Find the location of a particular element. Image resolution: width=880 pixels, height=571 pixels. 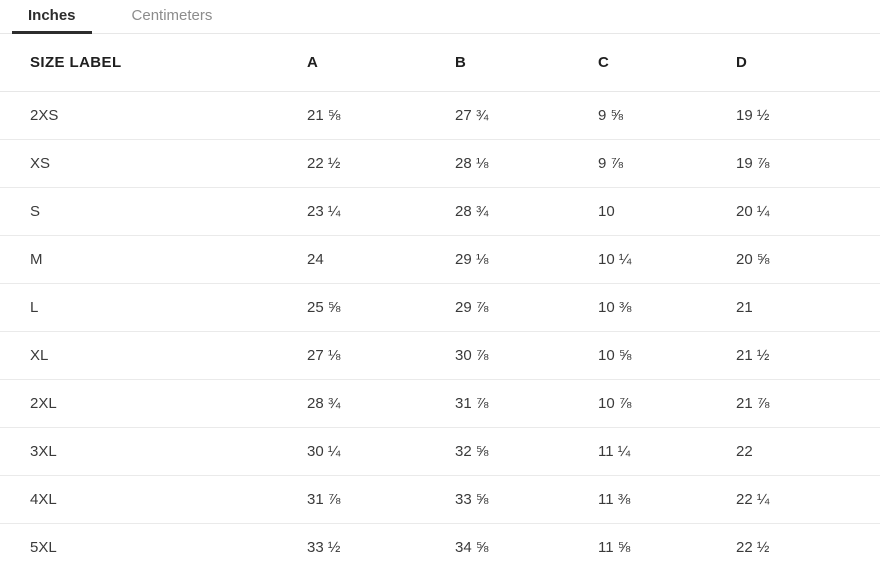

size-label-cell: 2XS is located at coordinates (153, 116).